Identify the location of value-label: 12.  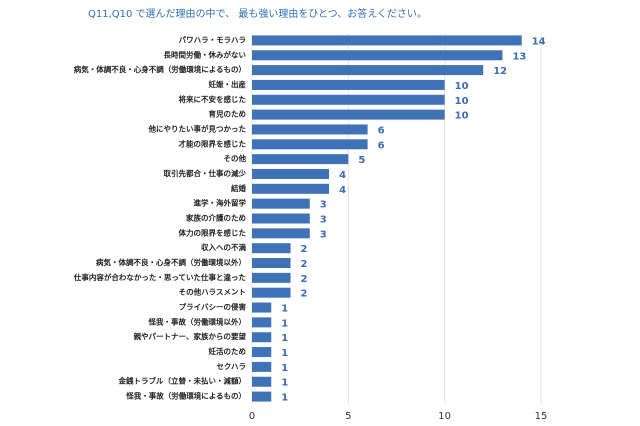
(500, 71).